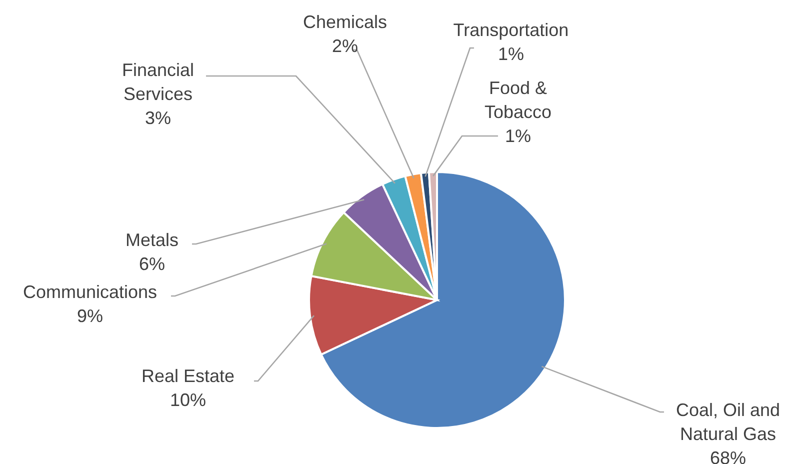 The width and height of the screenshot is (800, 464). I want to click on data-label: 2%, so click(345, 46).